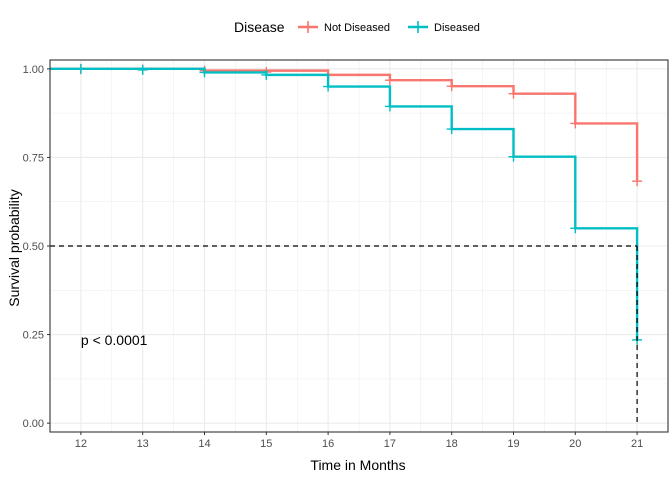 The height and width of the screenshot is (480, 672). Describe the element at coordinates (513, 444) in the screenshot. I see `x-tick-label: 19` at that location.